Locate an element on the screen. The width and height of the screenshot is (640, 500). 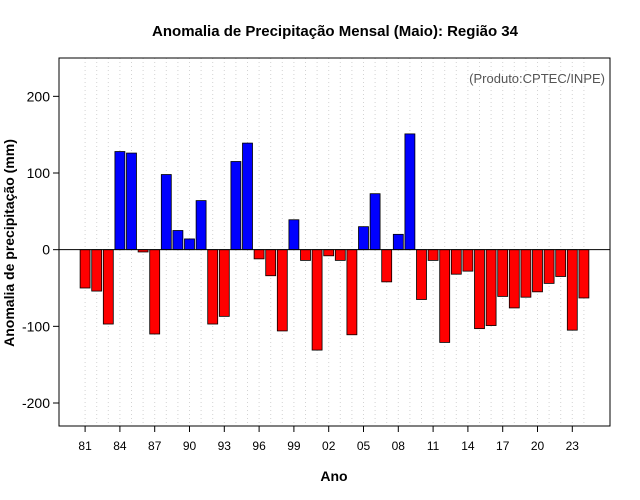
x-tick-label: 05 is located at coordinates (364, 446).